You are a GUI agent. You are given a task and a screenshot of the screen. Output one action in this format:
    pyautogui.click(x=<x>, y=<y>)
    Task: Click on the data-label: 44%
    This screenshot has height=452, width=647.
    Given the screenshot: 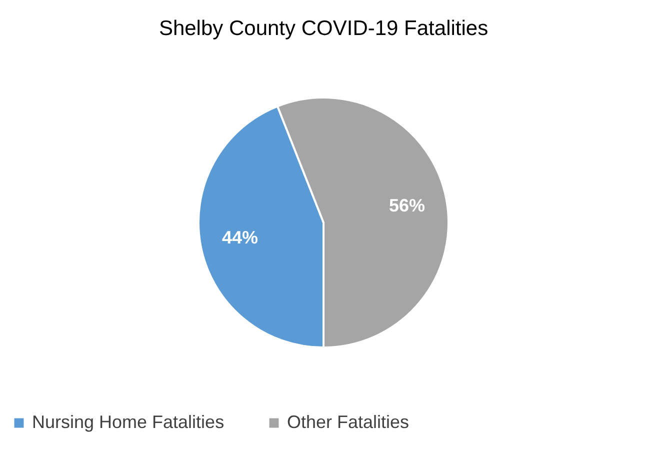 What is the action you would take?
    pyautogui.click(x=240, y=237)
    